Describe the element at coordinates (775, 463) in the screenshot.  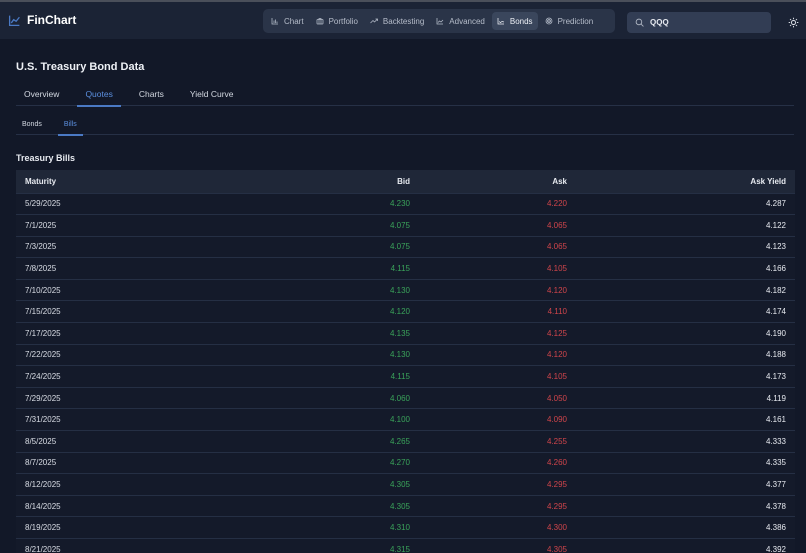
I see `cell-yield: 4.335` at that location.